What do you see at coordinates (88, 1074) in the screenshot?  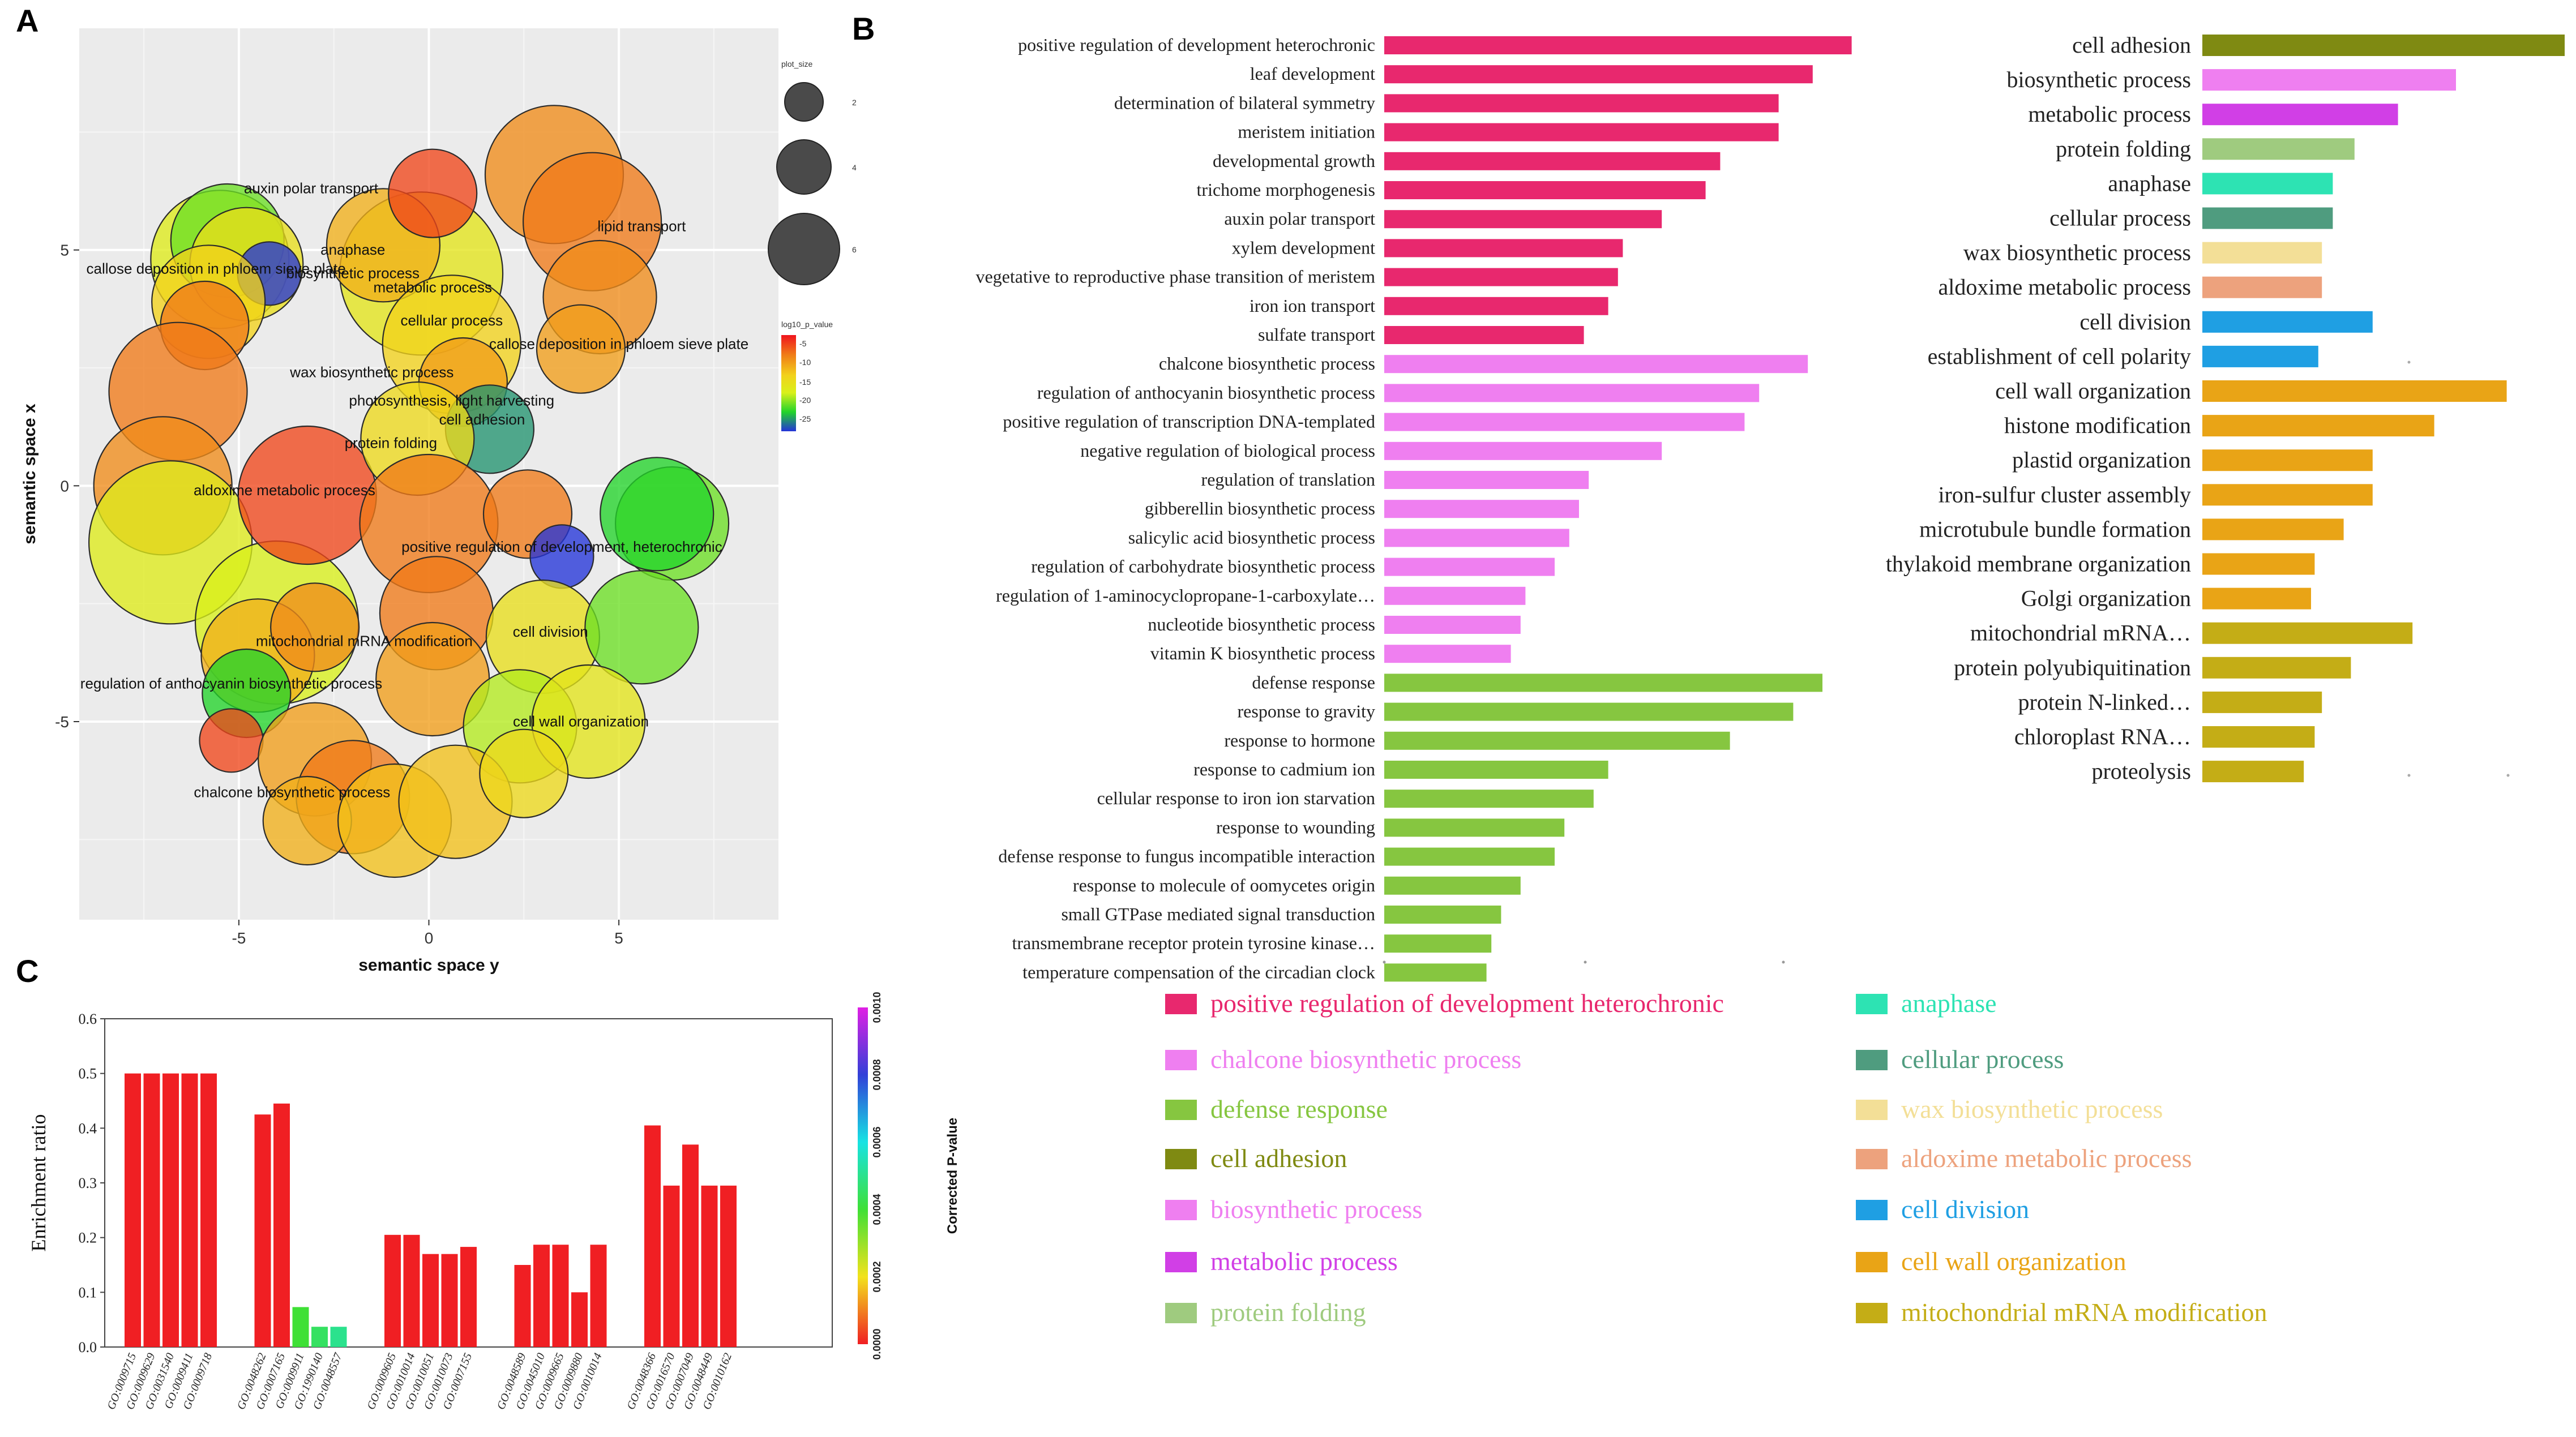 I see `y-tick-label: 0.5` at bounding box center [88, 1074].